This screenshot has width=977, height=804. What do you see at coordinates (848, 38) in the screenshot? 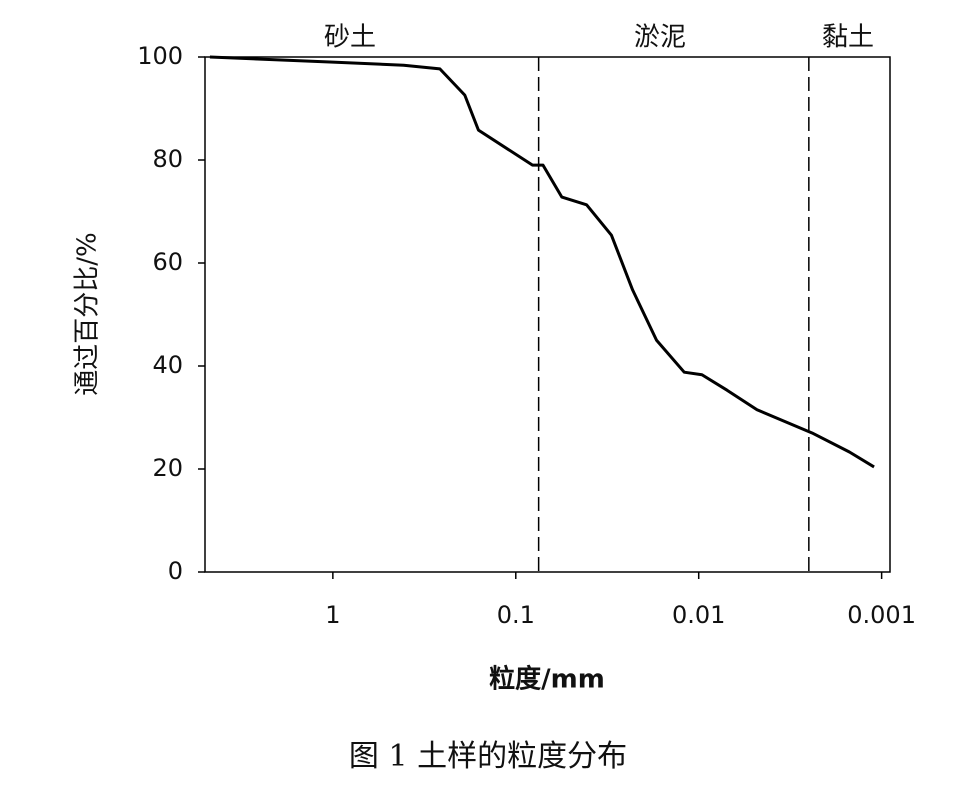
I see `zone-label: 黏土` at bounding box center [848, 38].